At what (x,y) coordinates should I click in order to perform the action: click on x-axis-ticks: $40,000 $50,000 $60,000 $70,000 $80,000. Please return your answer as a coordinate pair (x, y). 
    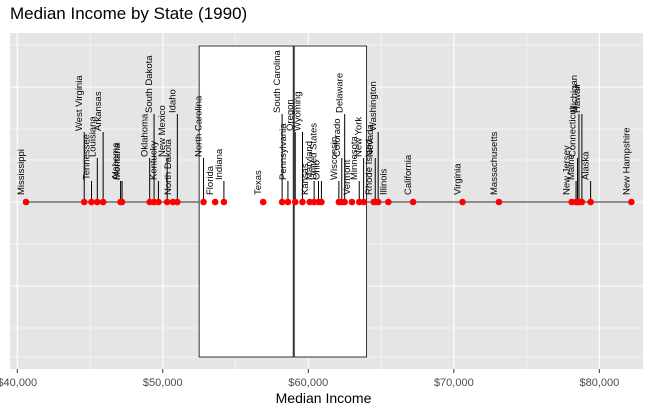
    Looking at the image, I should click on (309, 379).